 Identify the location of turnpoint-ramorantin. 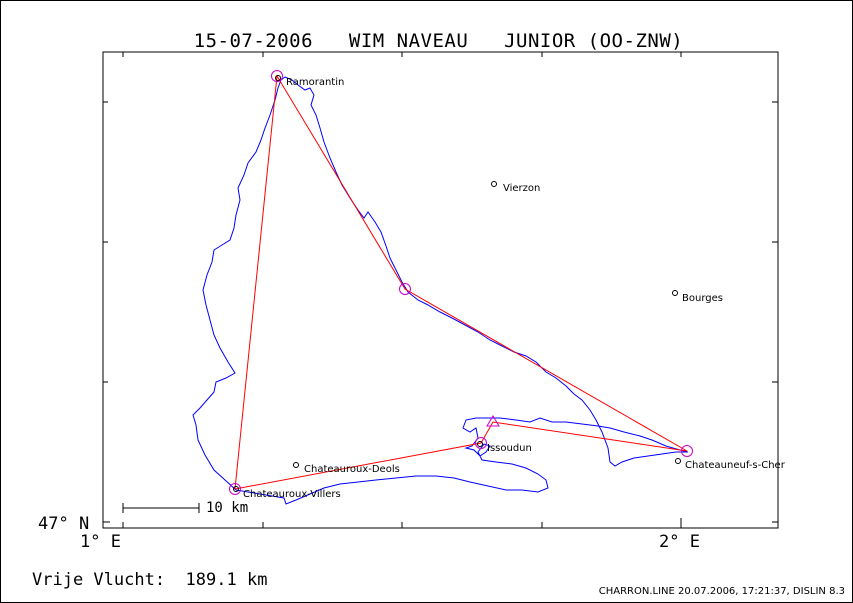
(277, 76).